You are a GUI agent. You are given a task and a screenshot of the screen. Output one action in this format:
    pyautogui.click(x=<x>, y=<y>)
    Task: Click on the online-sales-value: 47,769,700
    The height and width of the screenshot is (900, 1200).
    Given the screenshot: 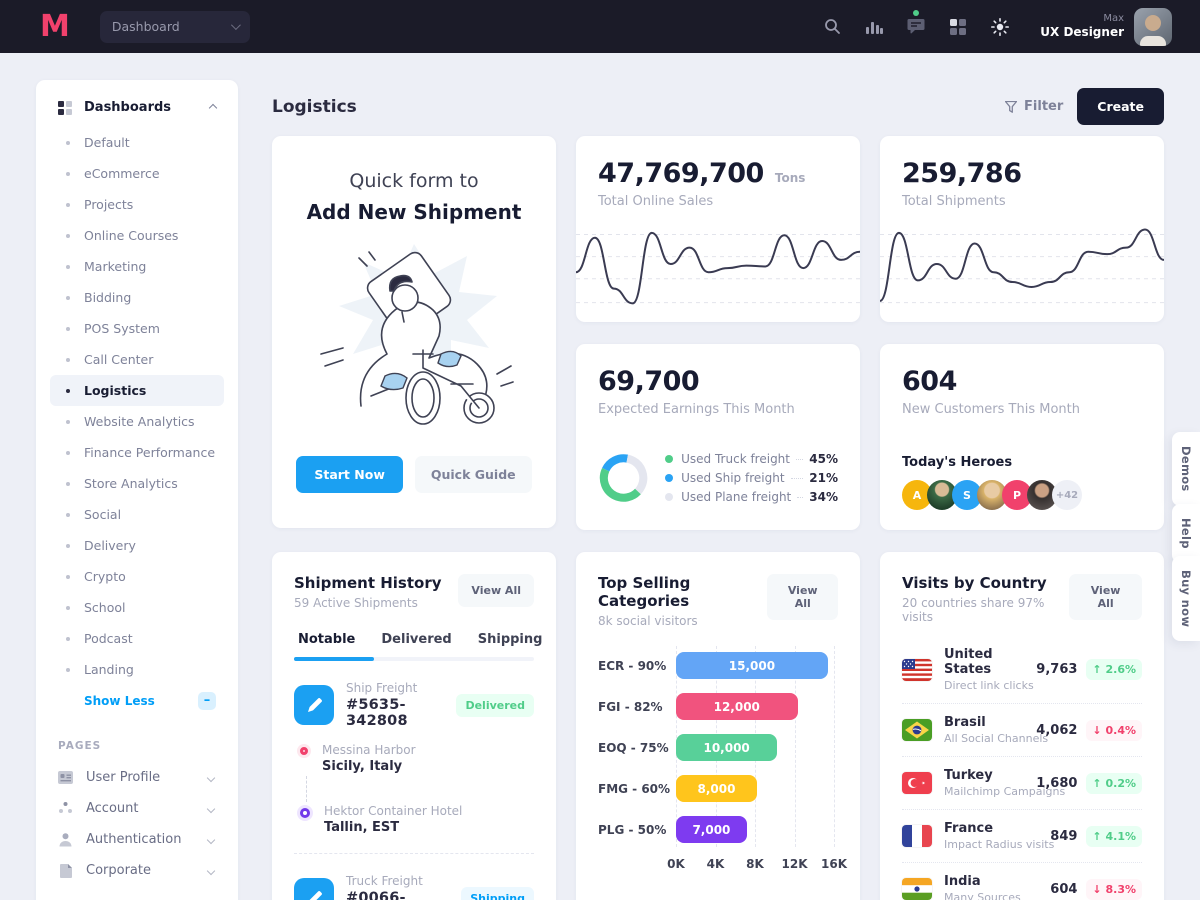 What is the action you would take?
    pyautogui.click(x=681, y=173)
    